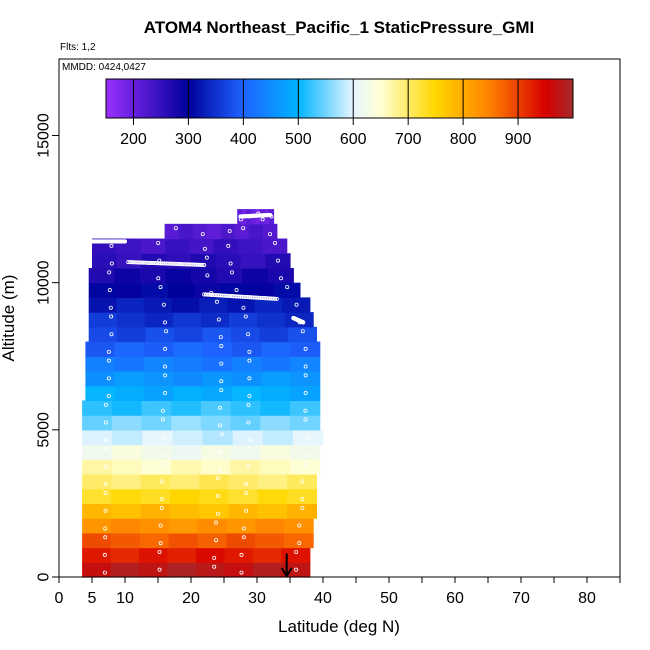 This screenshot has height=650, width=650. I want to click on y-tick-label: 10000, so click(44, 282).